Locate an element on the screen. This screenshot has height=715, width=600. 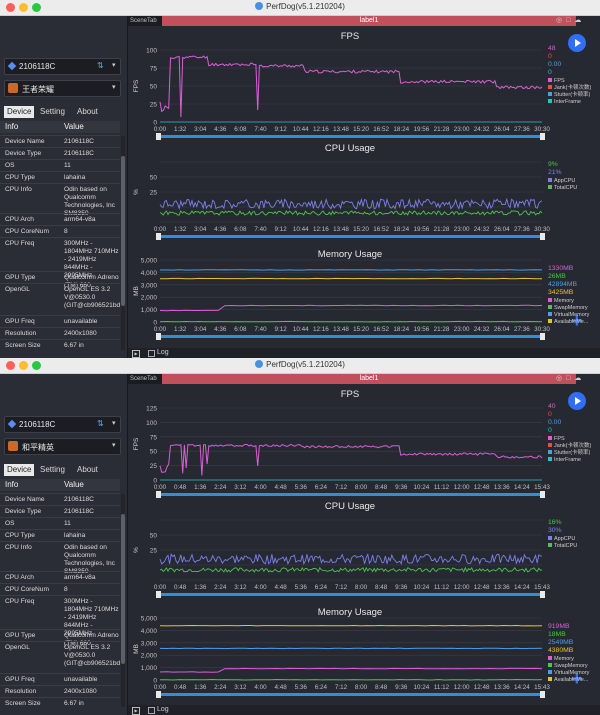
chart-title: CPU Usage is located at coordinates (350, 148).